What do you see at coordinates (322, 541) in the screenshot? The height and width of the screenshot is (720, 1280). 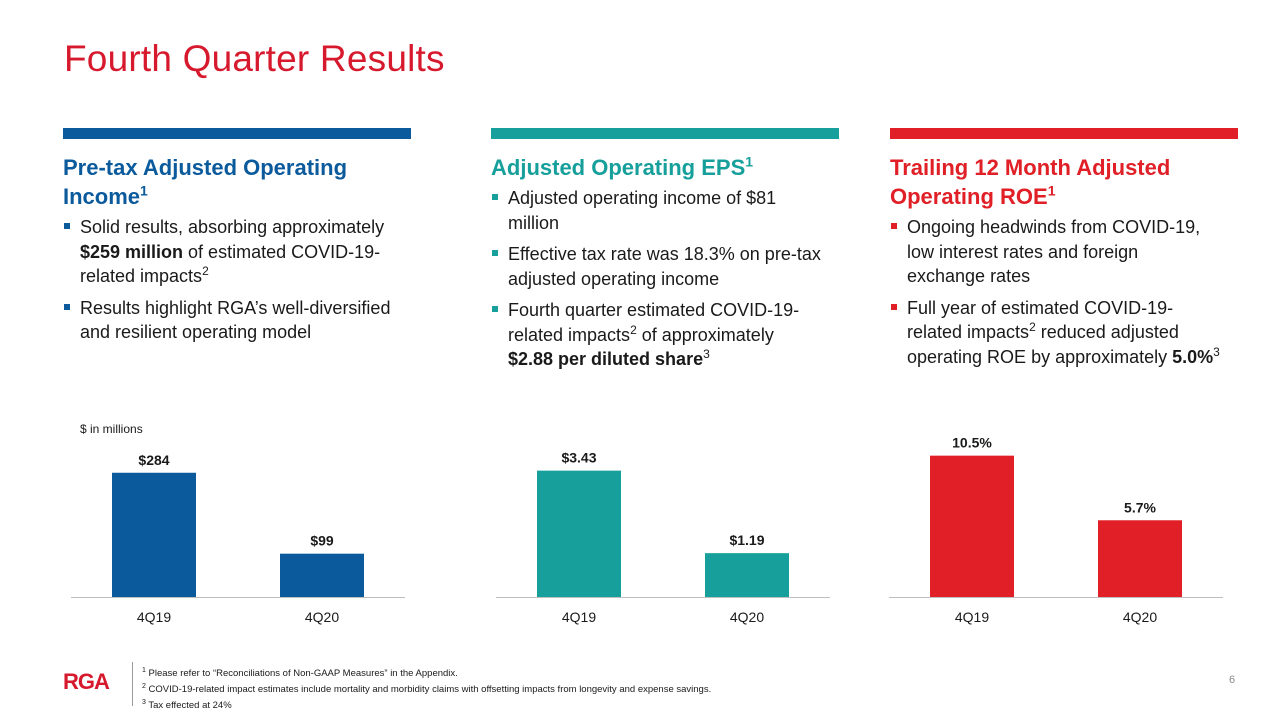 I see `data-label: $99` at bounding box center [322, 541].